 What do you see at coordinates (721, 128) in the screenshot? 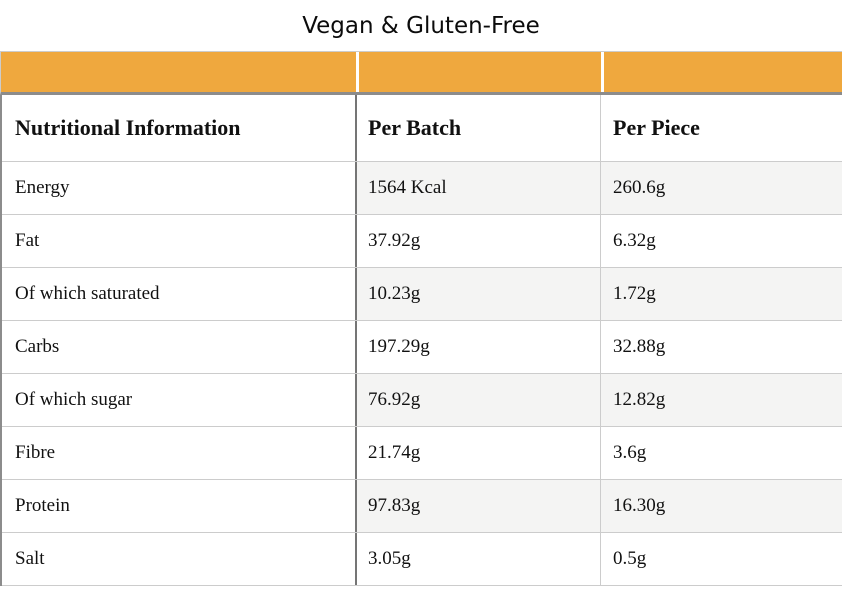
I see `column-header-per-piece: Per Piece` at bounding box center [721, 128].